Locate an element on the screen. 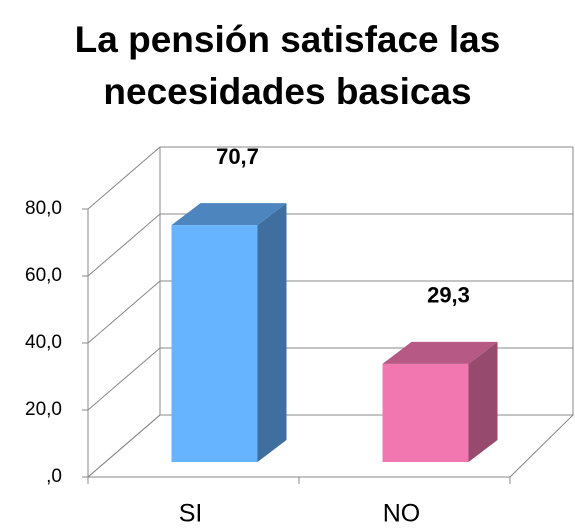 Image resolution: width=575 pixels, height=529 pixels. data-label: 29,3 is located at coordinates (448, 295).